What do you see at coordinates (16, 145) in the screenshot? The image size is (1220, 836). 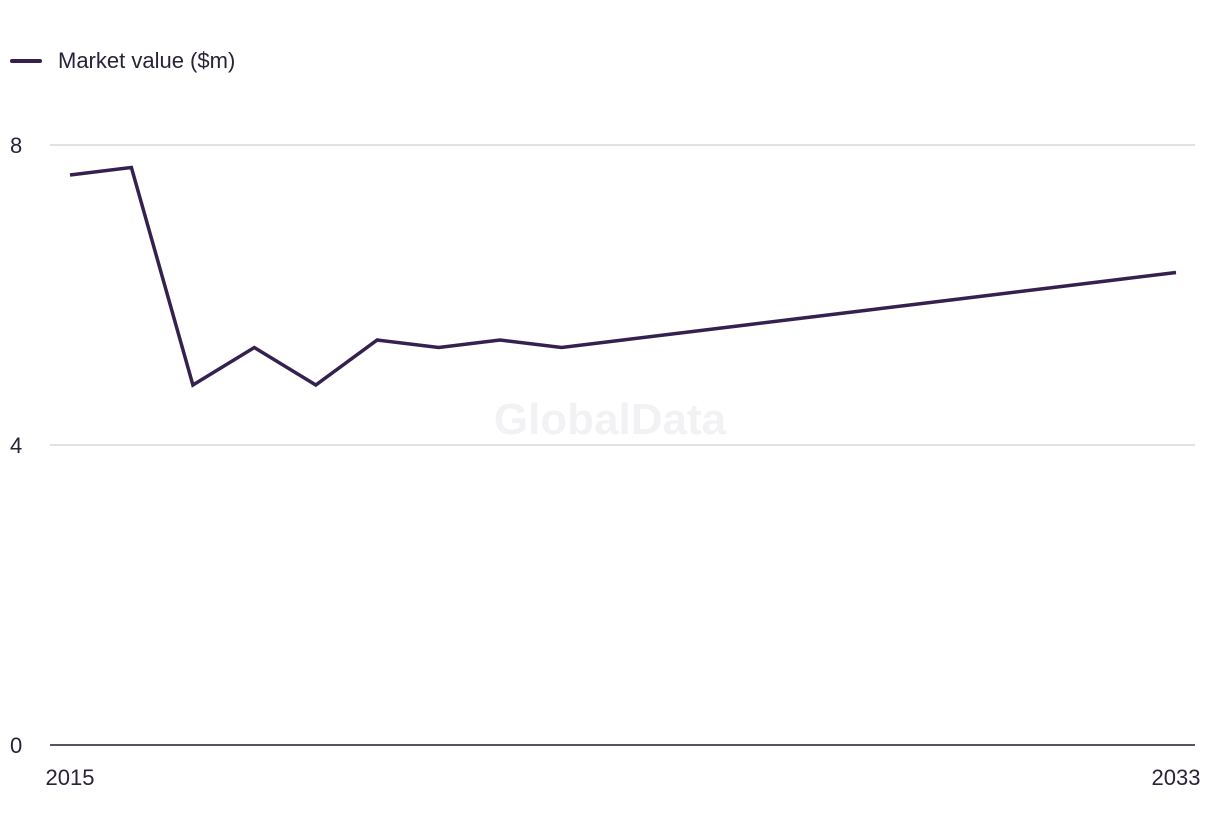 I see `y-tick-label: 8` at bounding box center [16, 145].